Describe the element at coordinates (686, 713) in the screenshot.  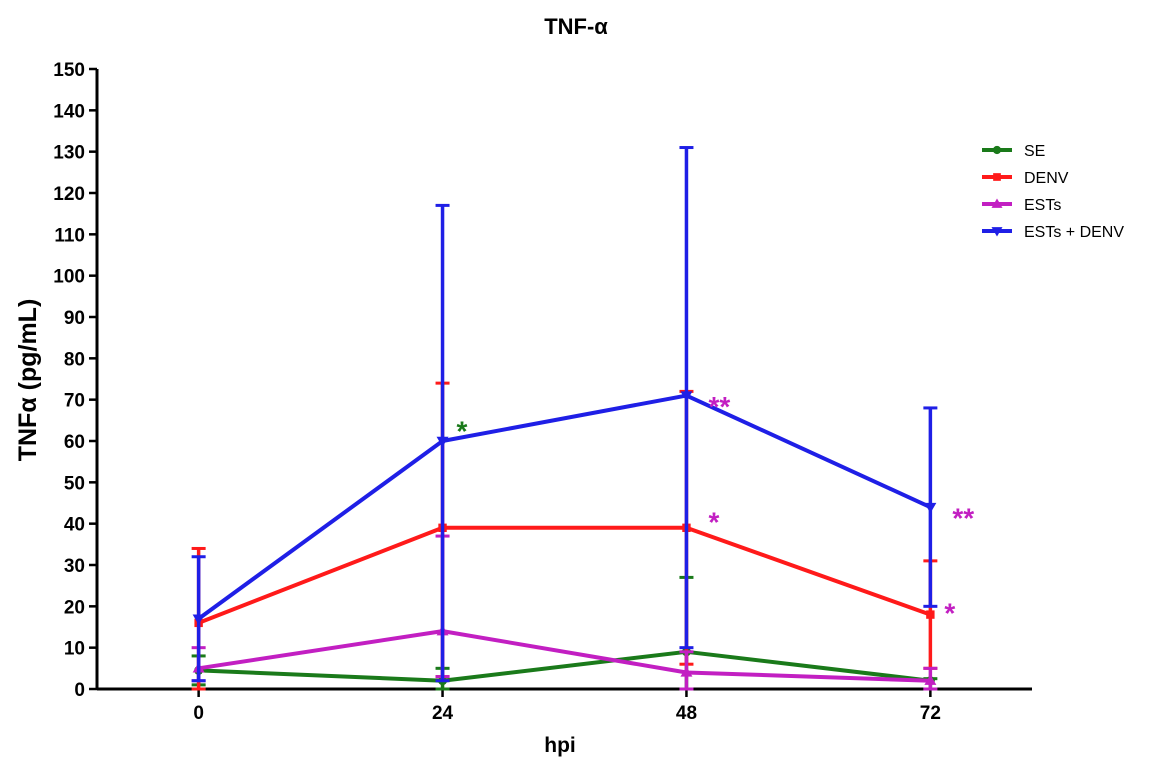
I see `x-tick-label: 48` at that location.